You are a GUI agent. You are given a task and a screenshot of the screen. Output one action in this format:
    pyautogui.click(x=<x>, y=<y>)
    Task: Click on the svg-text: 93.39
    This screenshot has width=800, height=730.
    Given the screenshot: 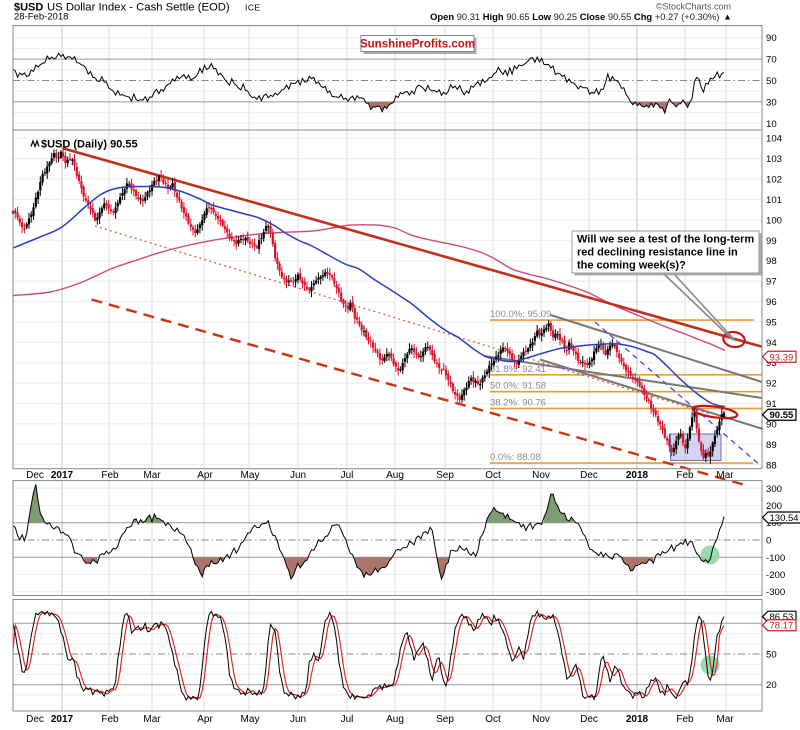 What is the action you would take?
    pyautogui.click(x=782, y=357)
    